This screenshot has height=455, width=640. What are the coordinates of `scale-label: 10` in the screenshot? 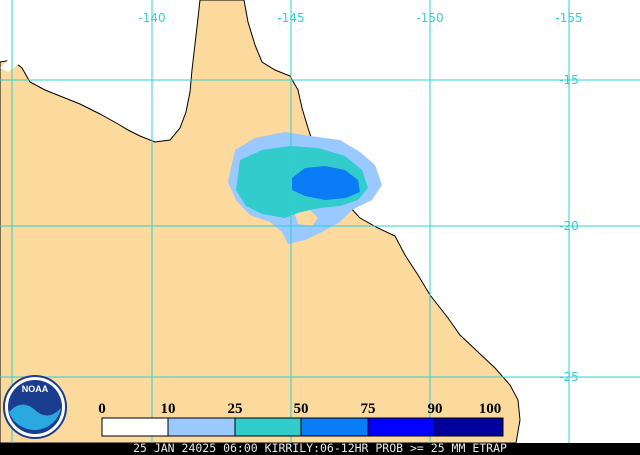 It's located at (168, 409).